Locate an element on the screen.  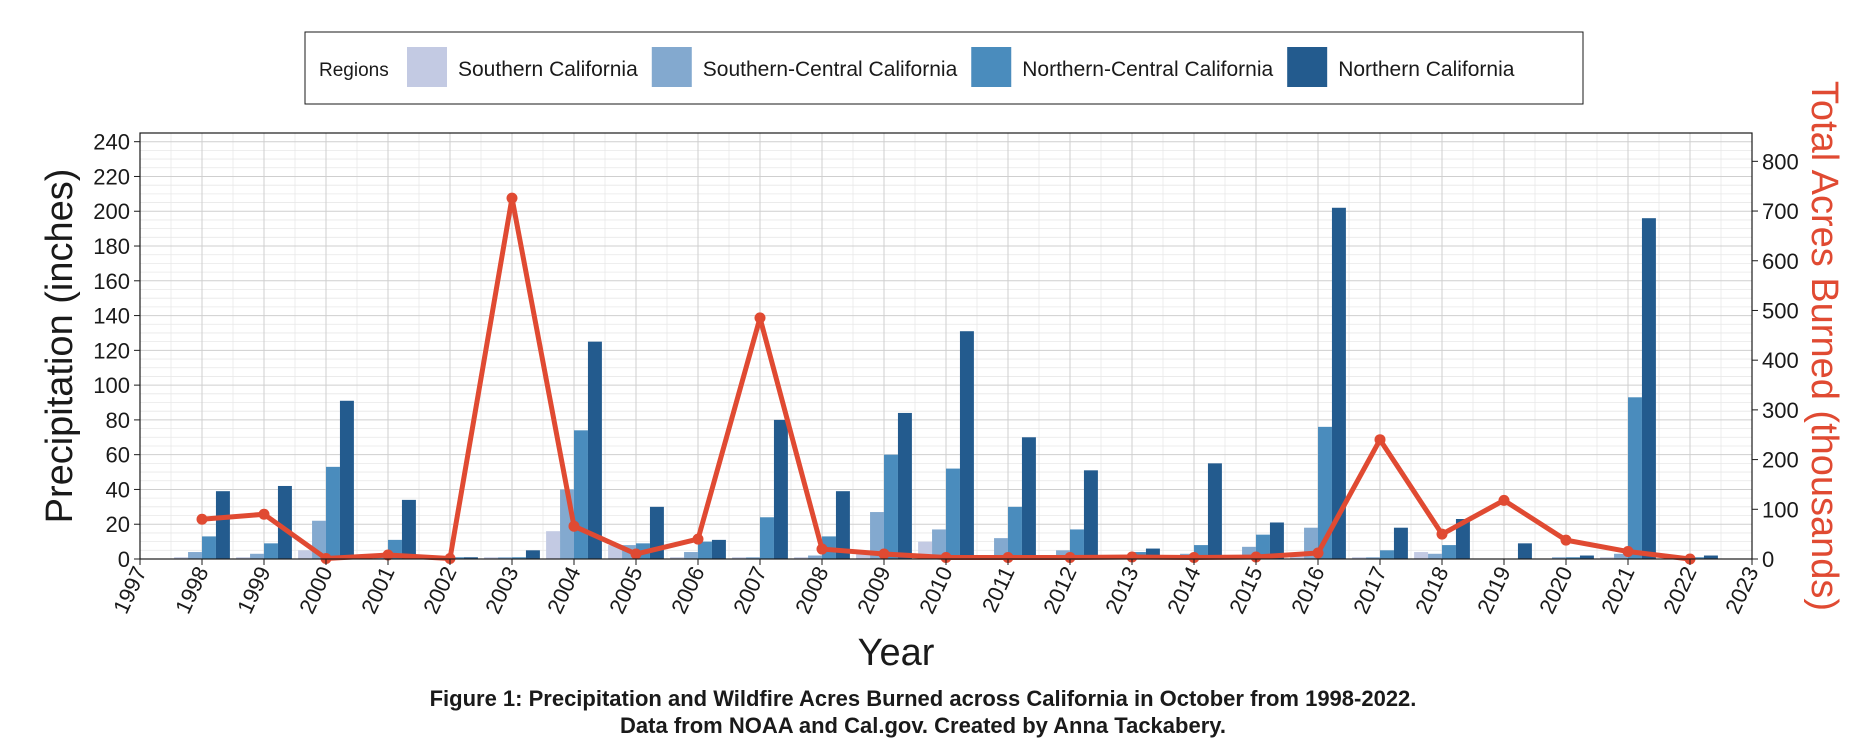
y2-tick-label: 800 is located at coordinates (1780, 161).